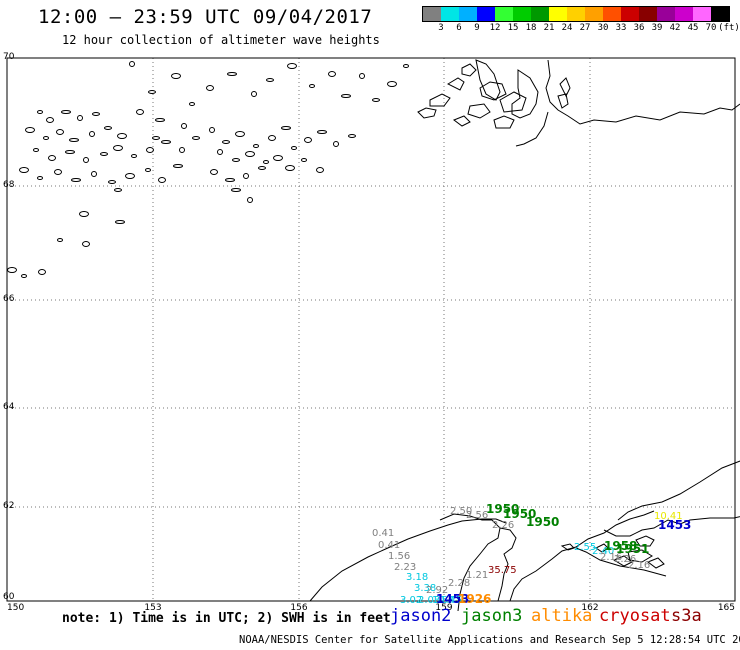 The height and width of the screenshot is (650, 740). I want to click on colorbar-label: 45, so click(693, 28).